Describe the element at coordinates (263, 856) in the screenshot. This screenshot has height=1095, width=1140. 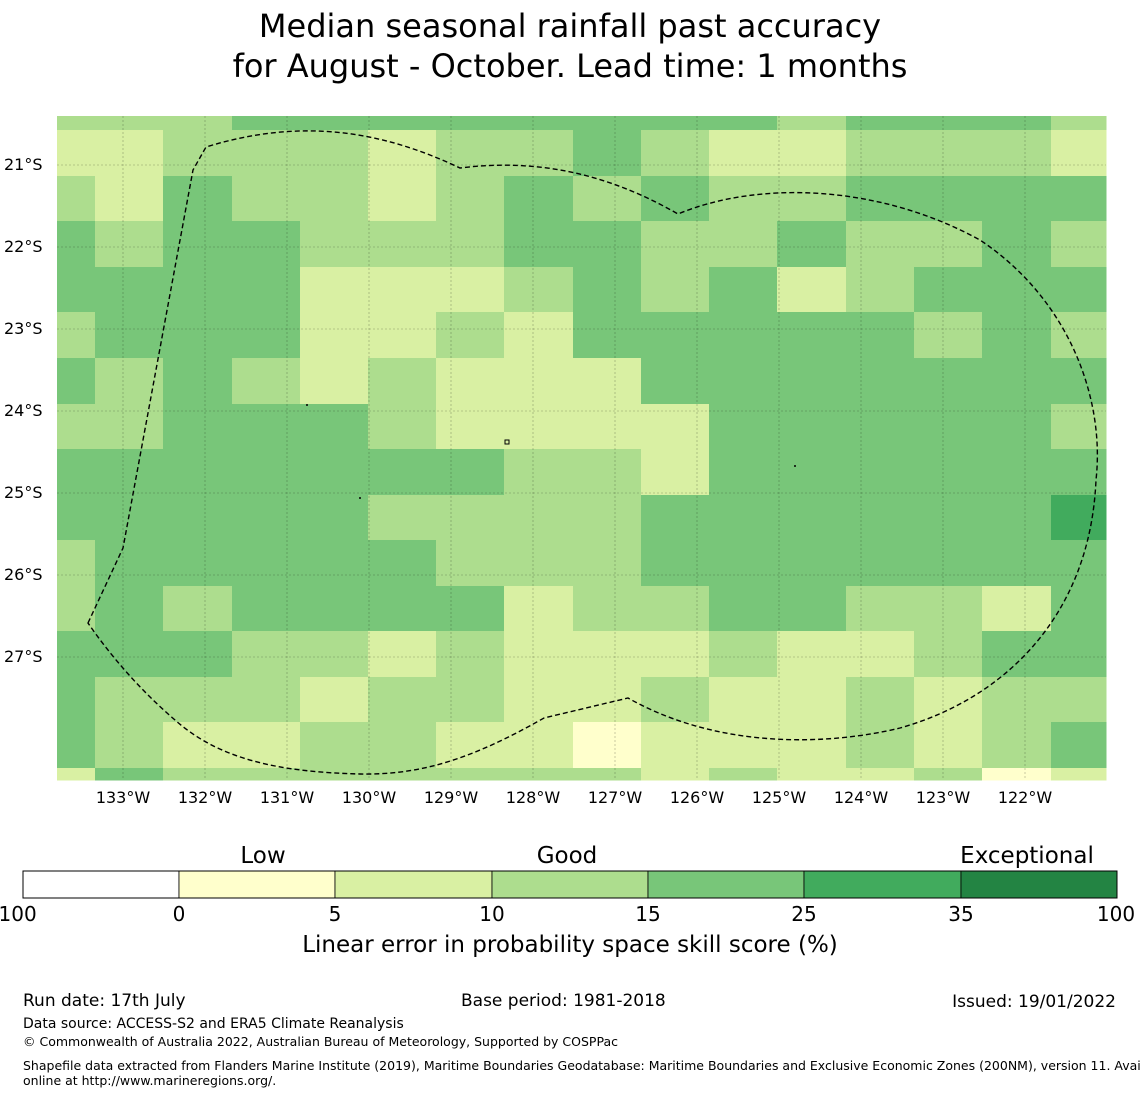
I see `colorbar-category-label: Low` at that location.